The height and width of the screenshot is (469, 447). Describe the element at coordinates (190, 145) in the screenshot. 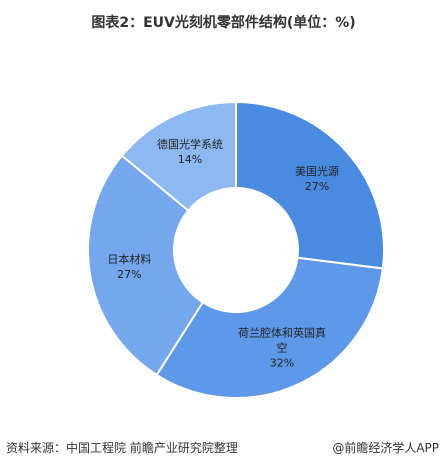

I see `category-label: 德国光学系统` at that location.